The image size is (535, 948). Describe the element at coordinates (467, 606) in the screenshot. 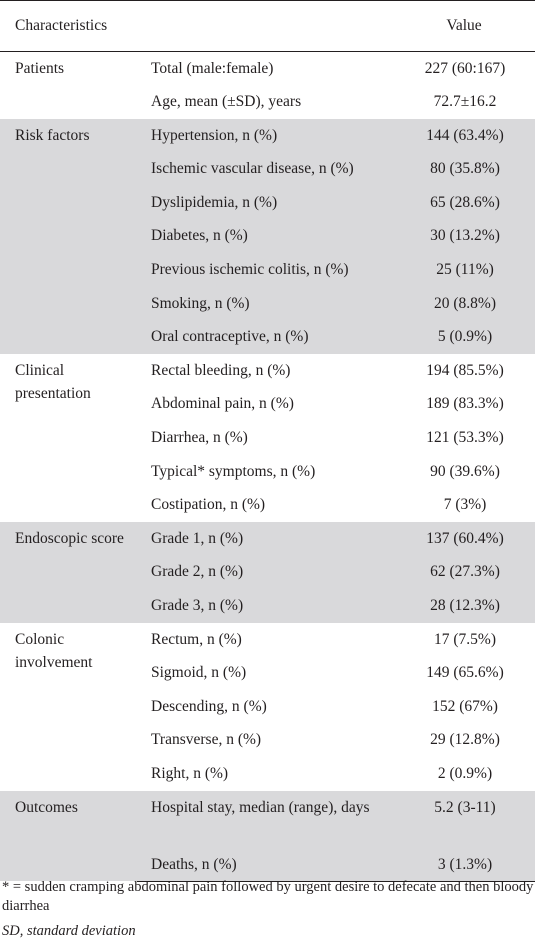

I see `row-value: 28 (12.3%)` at that location.